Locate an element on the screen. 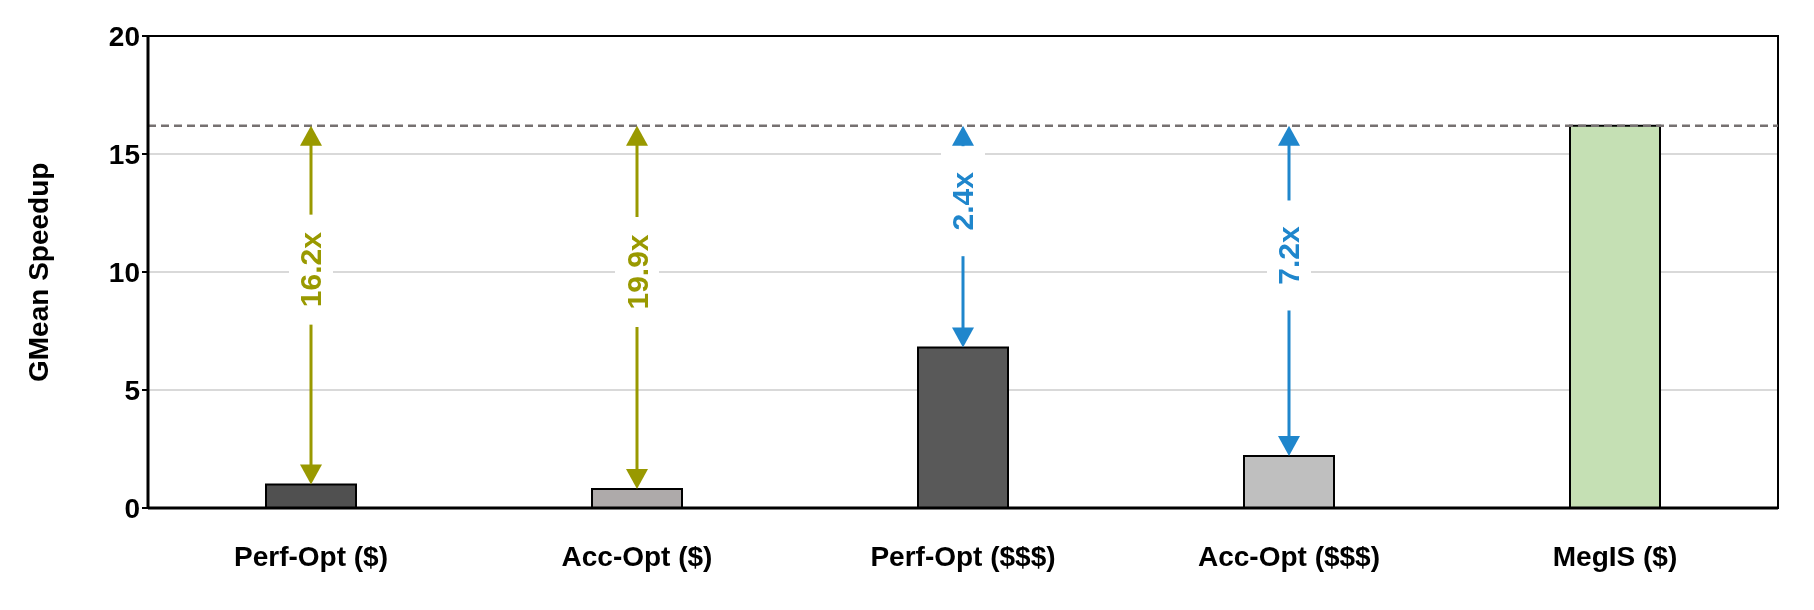  y-tick-label: 10 is located at coordinates (124, 272).